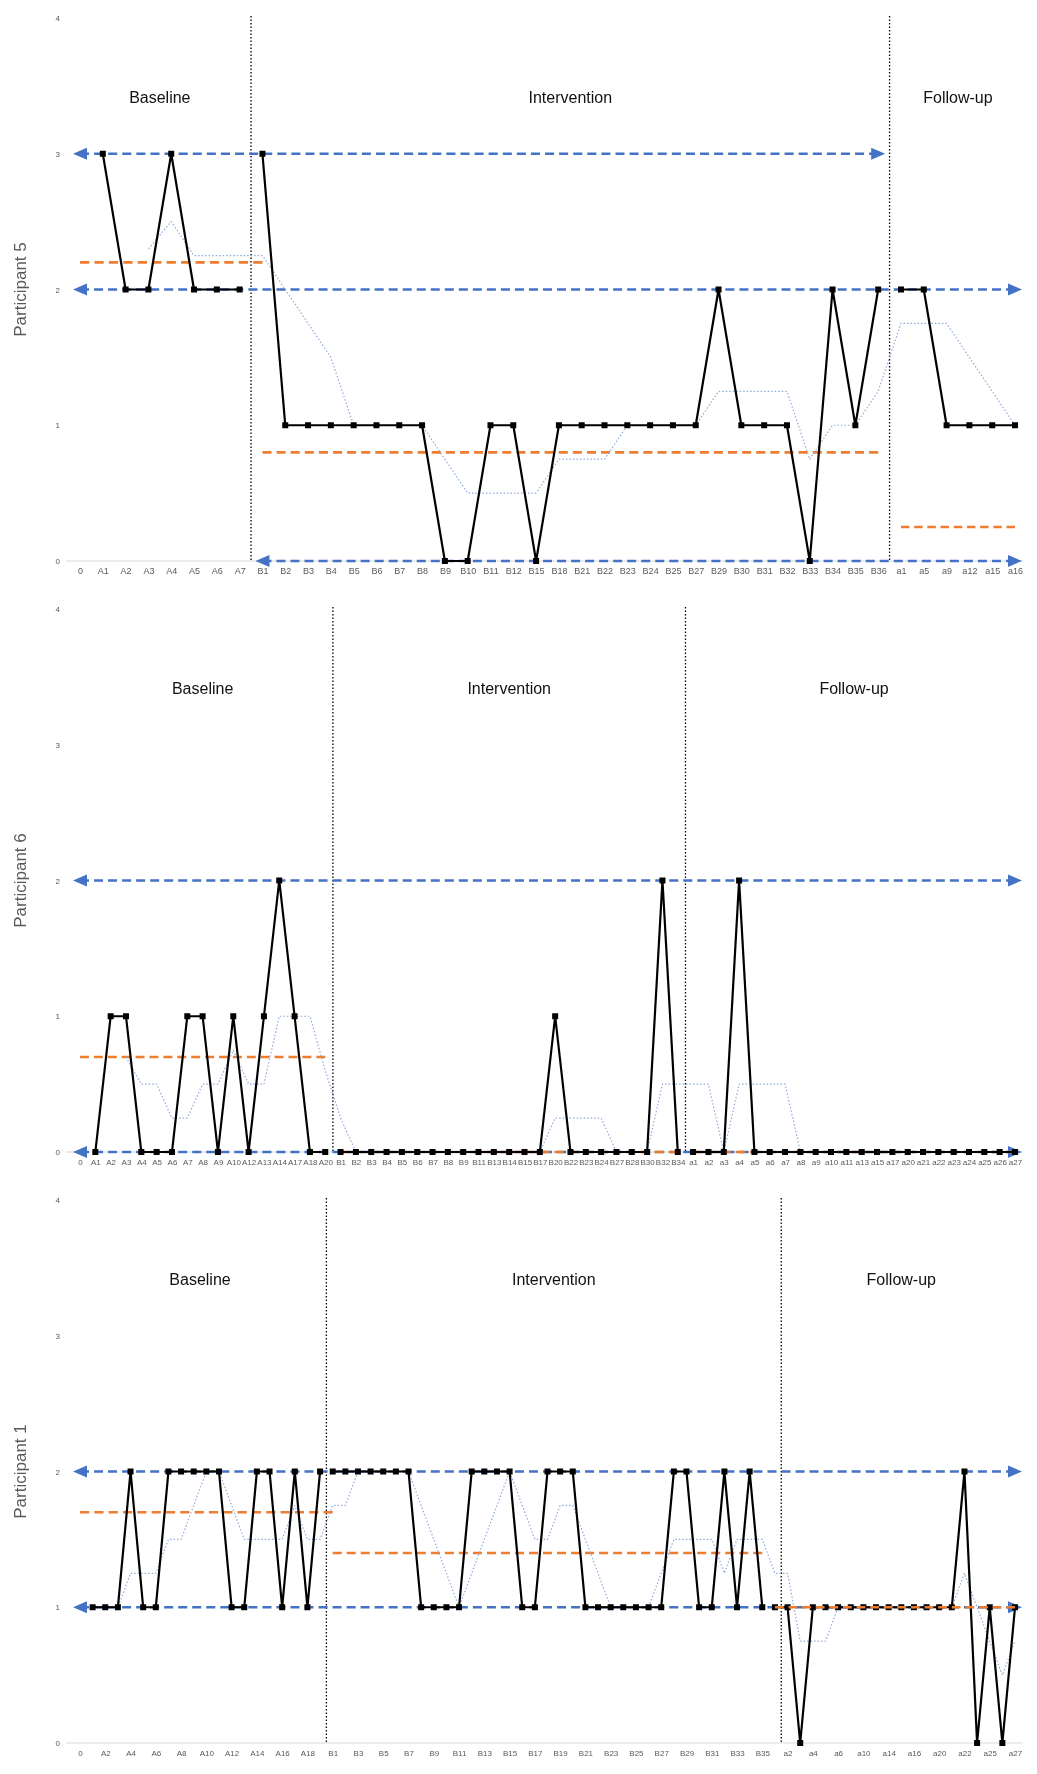 The width and height of the screenshot is (1037, 1774). I want to click on x-tick-label: B20, so click(556, 1162).